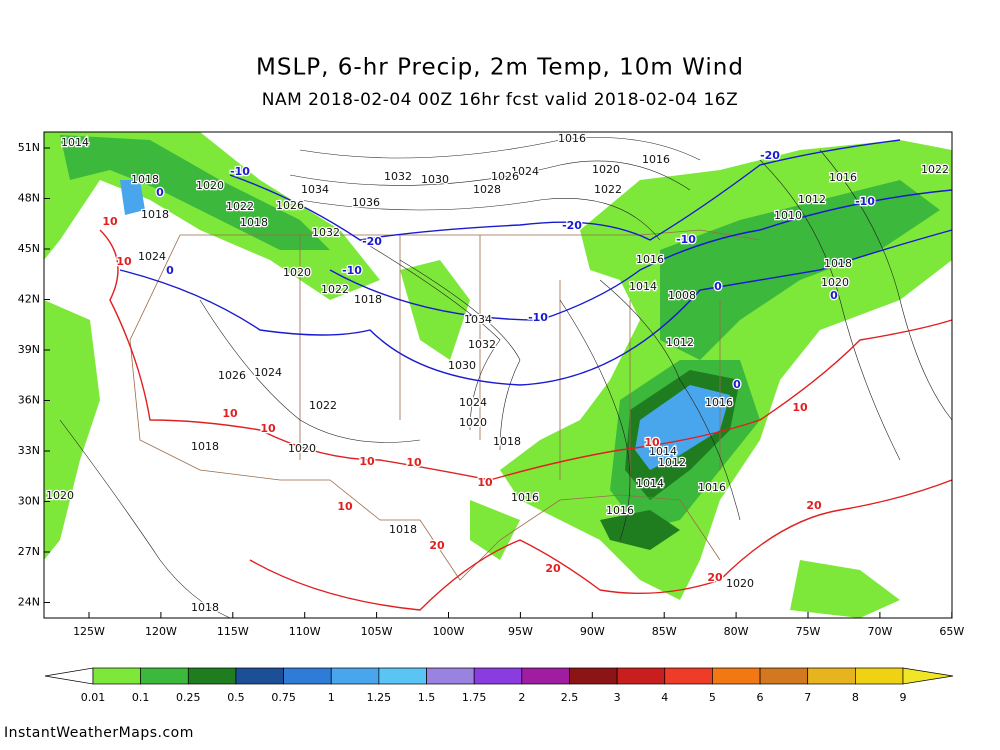  Describe the element at coordinates (807, 697) in the screenshot. I see `colorbar-label: 7` at that location.